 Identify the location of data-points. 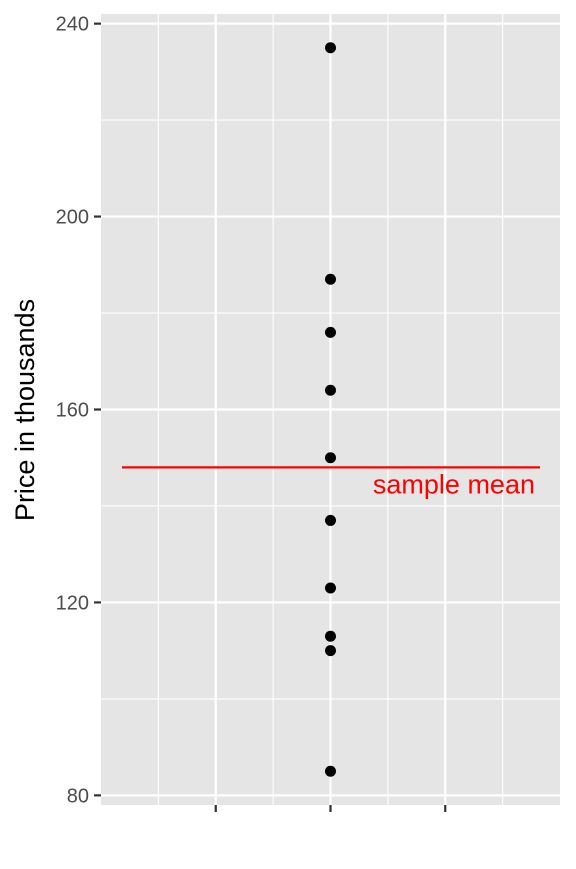
(330, 409).